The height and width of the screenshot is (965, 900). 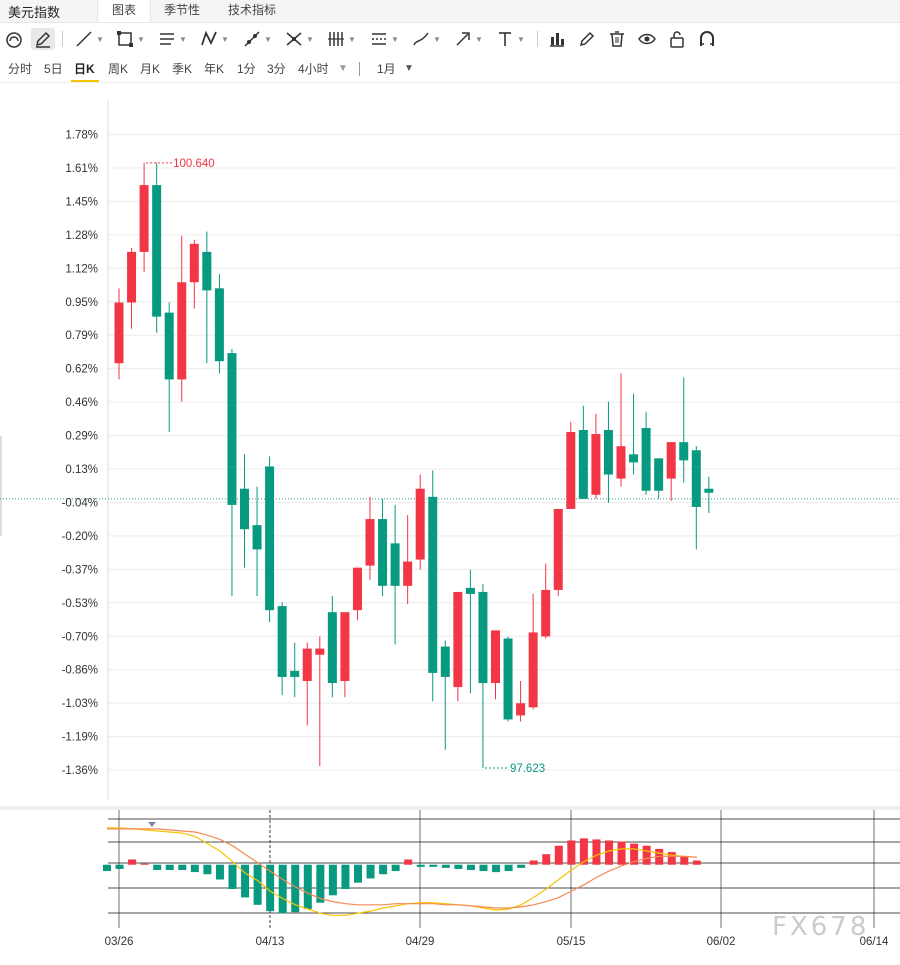 I want to click on period-intraday: 分时, so click(x=20, y=68).